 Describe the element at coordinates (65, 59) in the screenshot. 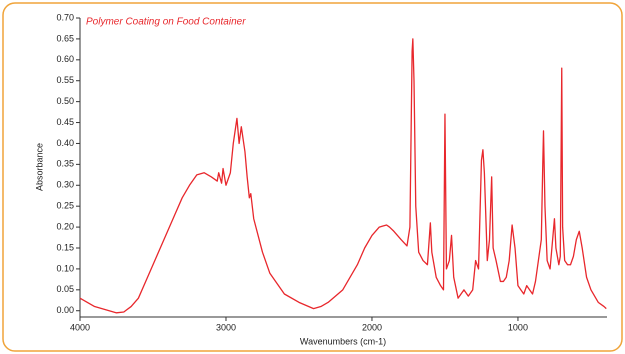

I see `y-tick-label: 0.60` at that location.